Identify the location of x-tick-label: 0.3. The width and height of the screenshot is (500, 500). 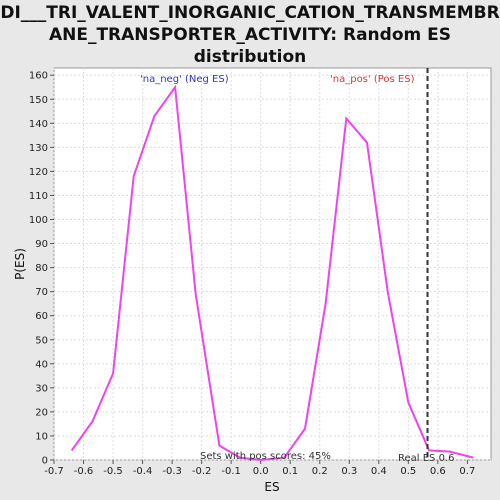
(349, 471).